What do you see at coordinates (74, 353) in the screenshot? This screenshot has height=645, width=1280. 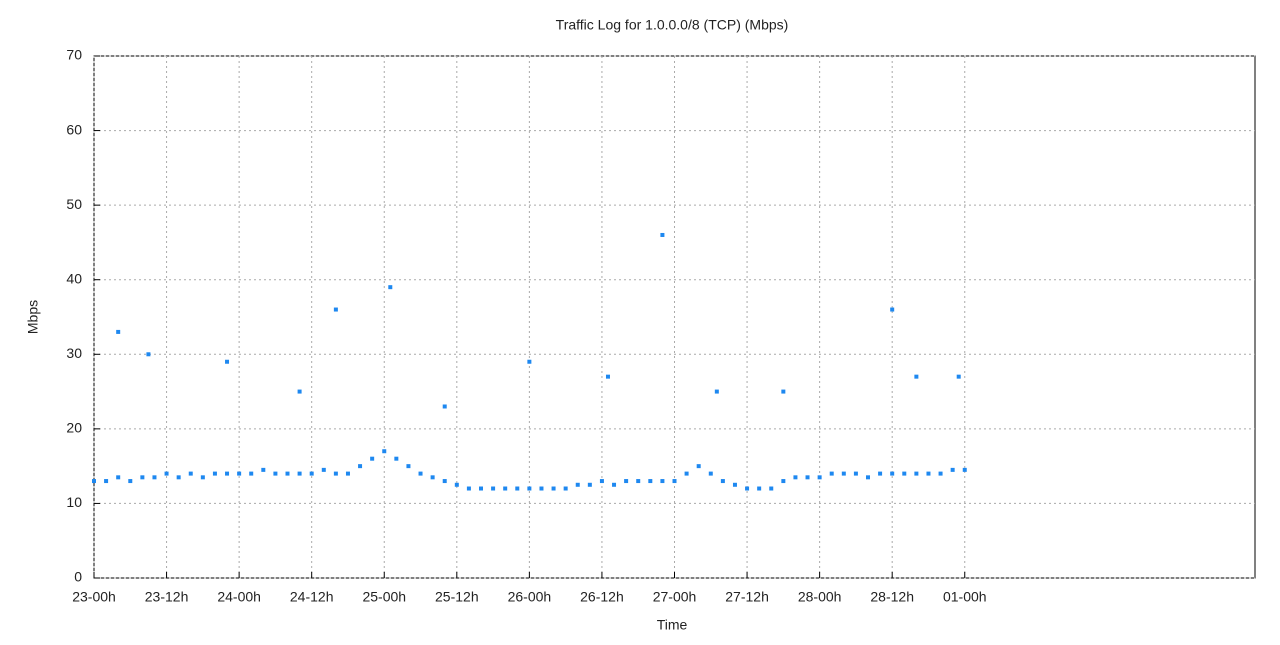 I see `y-tick-label: 30` at bounding box center [74, 353].